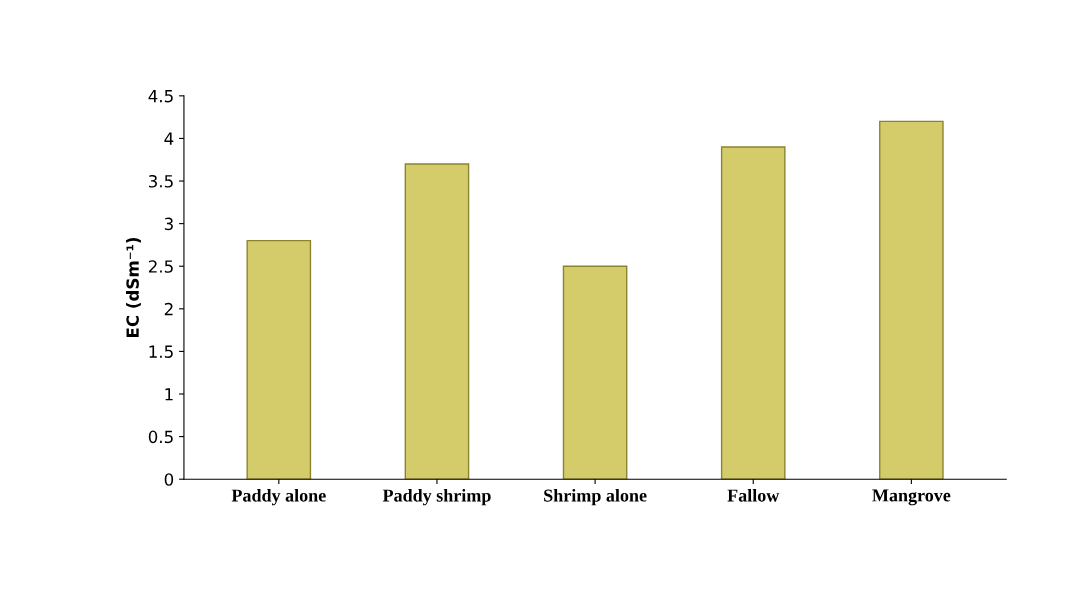  I want to click on y-tick-label: 0.5, so click(160, 437).